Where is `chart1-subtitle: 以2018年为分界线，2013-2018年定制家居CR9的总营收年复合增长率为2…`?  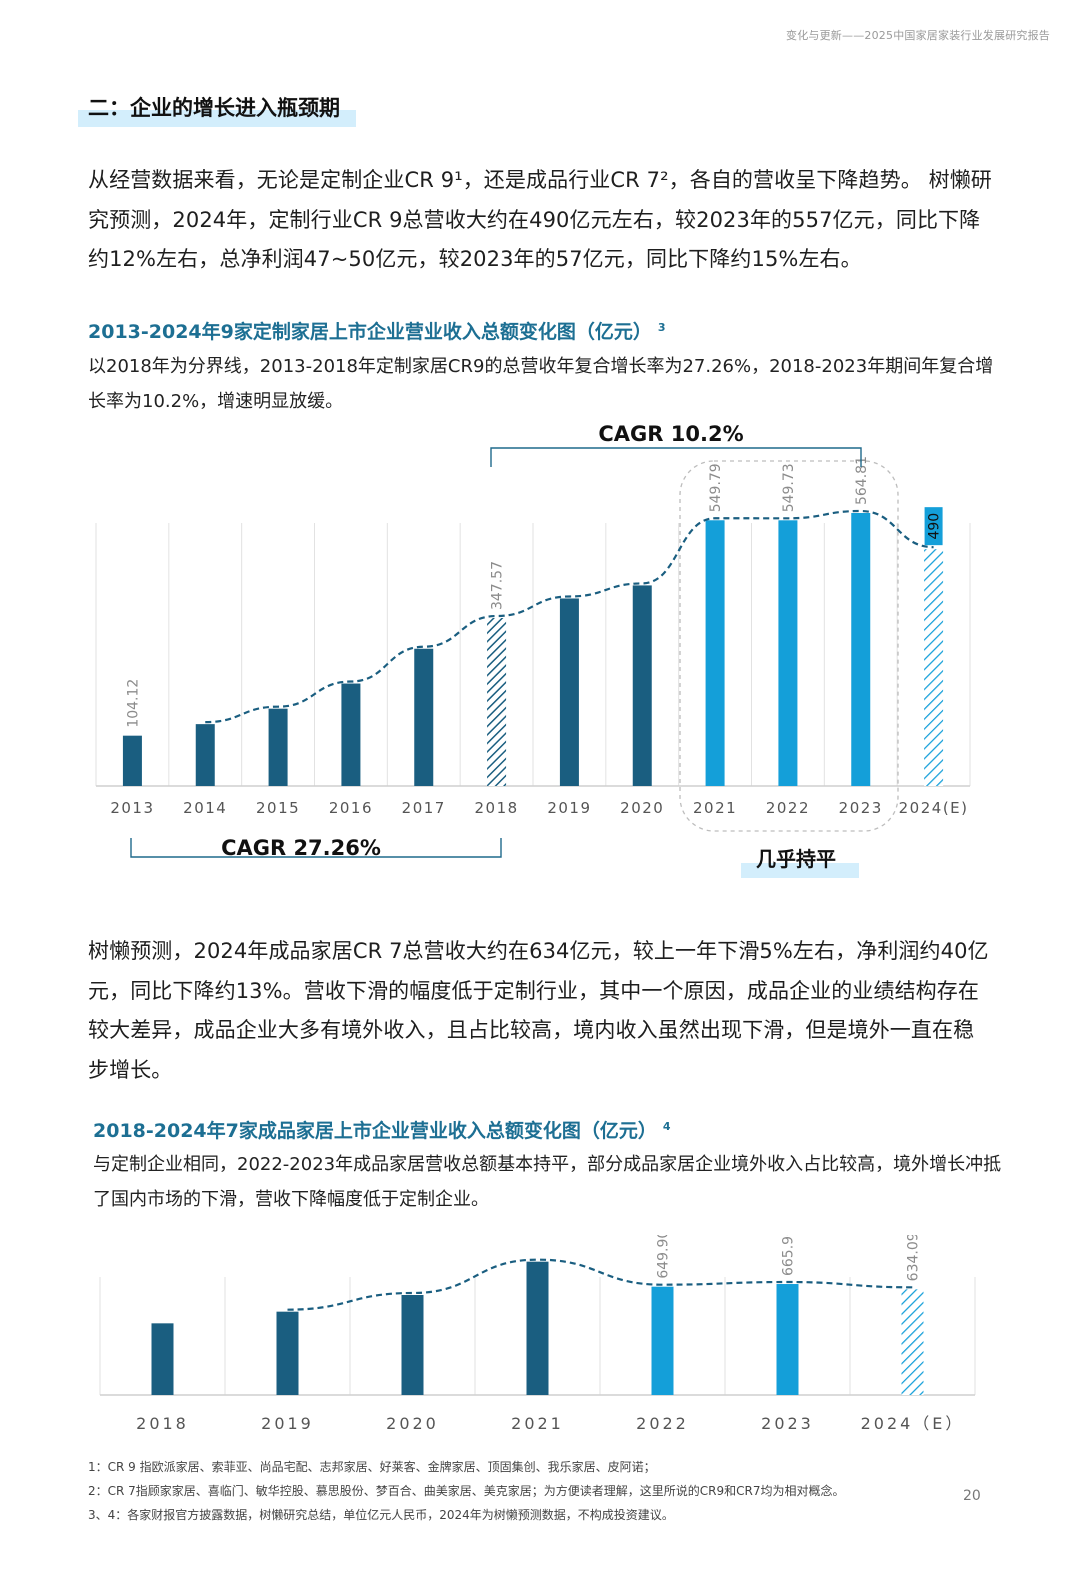 chart1-subtitle: 以2018年为分界线，2013-2018年定制家居CR9的总营收年复合增长率为2… is located at coordinates (541, 384).